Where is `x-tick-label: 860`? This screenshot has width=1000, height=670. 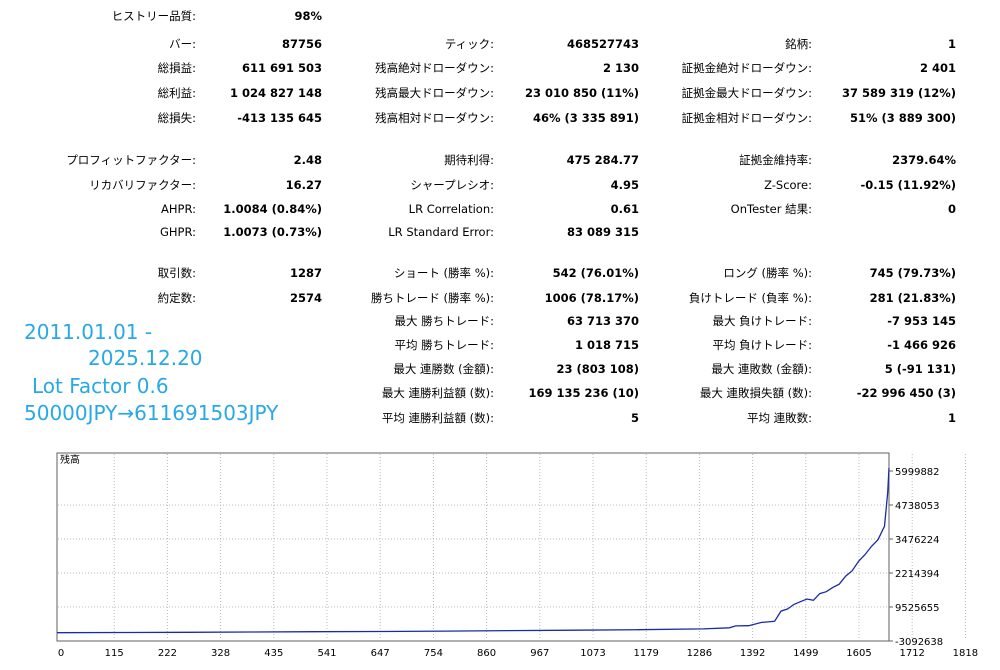 x-tick-label: 860 is located at coordinates (486, 653).